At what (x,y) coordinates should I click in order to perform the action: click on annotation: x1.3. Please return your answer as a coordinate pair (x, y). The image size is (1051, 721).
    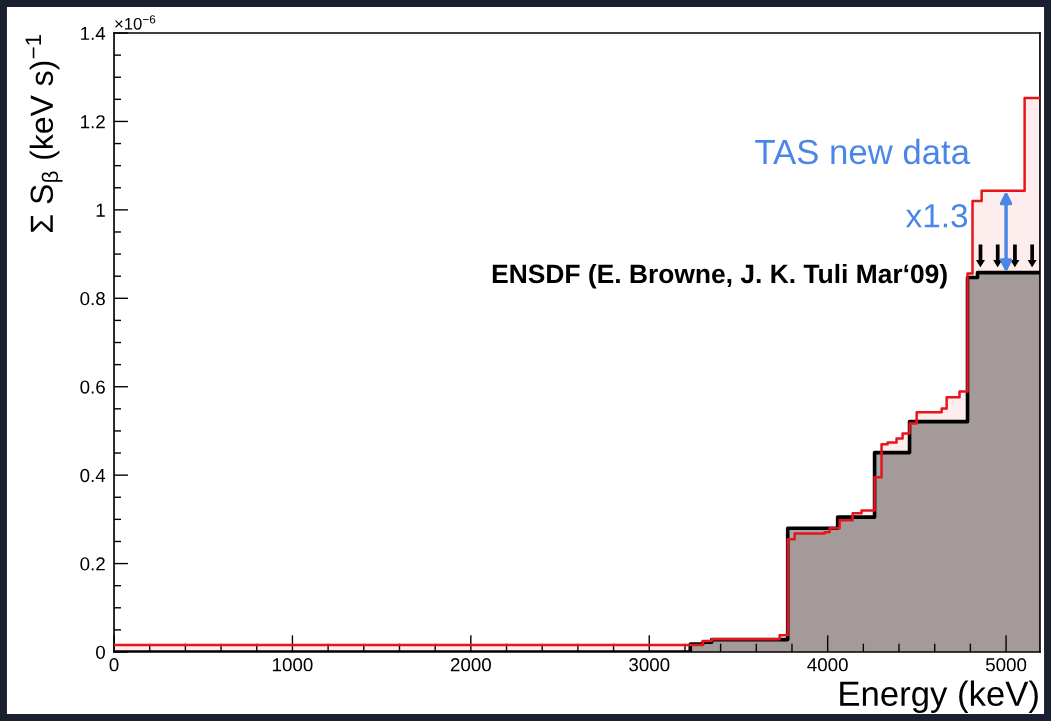
    Looking at the image, I should click on (936, 215).